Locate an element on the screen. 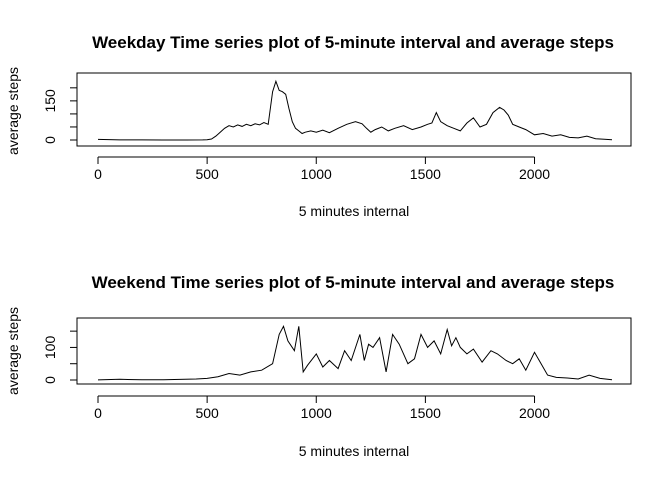 This screenshot has width=672, height=480. weekday-x-tick-label: 1000 is located at coordinates (316, 174).